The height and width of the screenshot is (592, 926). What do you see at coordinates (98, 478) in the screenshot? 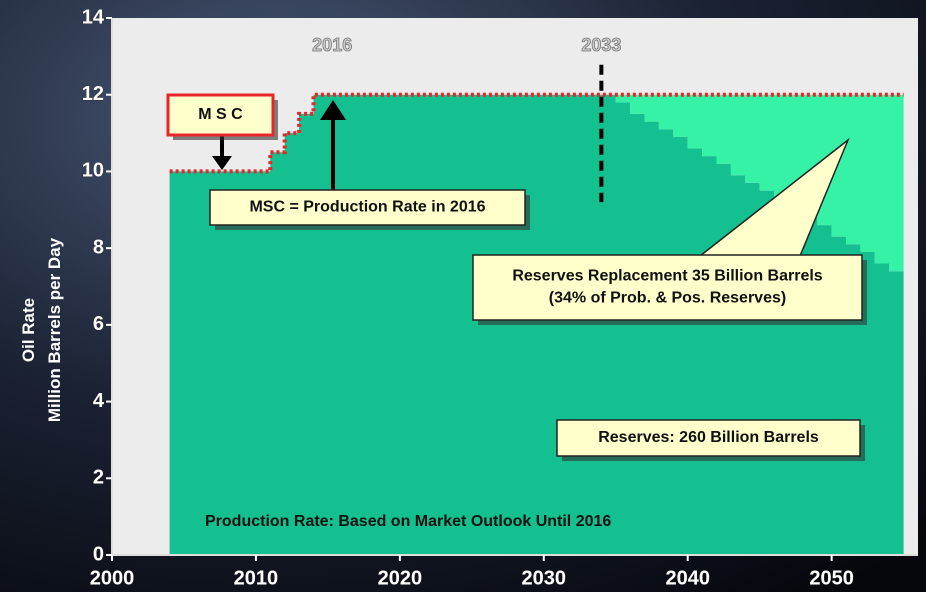
I see `y-tick-label: 2` at bounding box center [98, 478].